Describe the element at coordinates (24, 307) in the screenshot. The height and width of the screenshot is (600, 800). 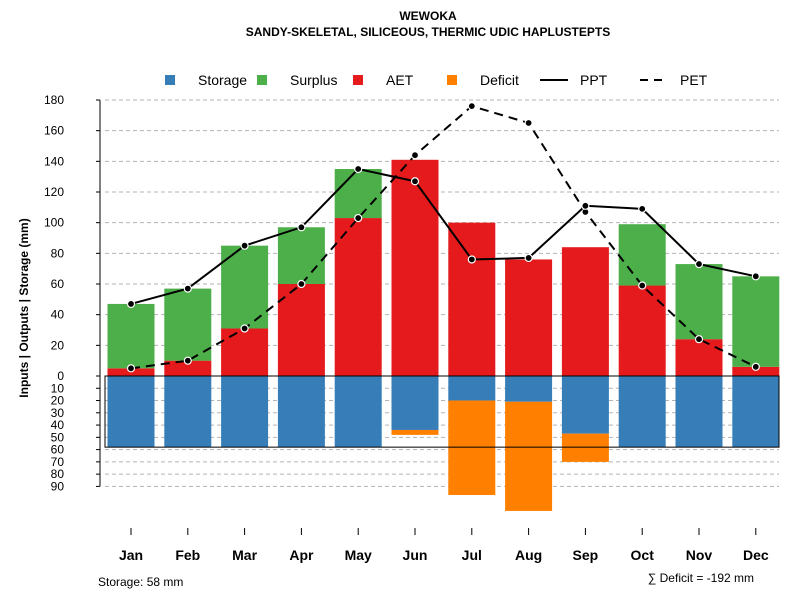
I see `y-axis-label: Inputs | Outputs | Storage (mm)` at that location.